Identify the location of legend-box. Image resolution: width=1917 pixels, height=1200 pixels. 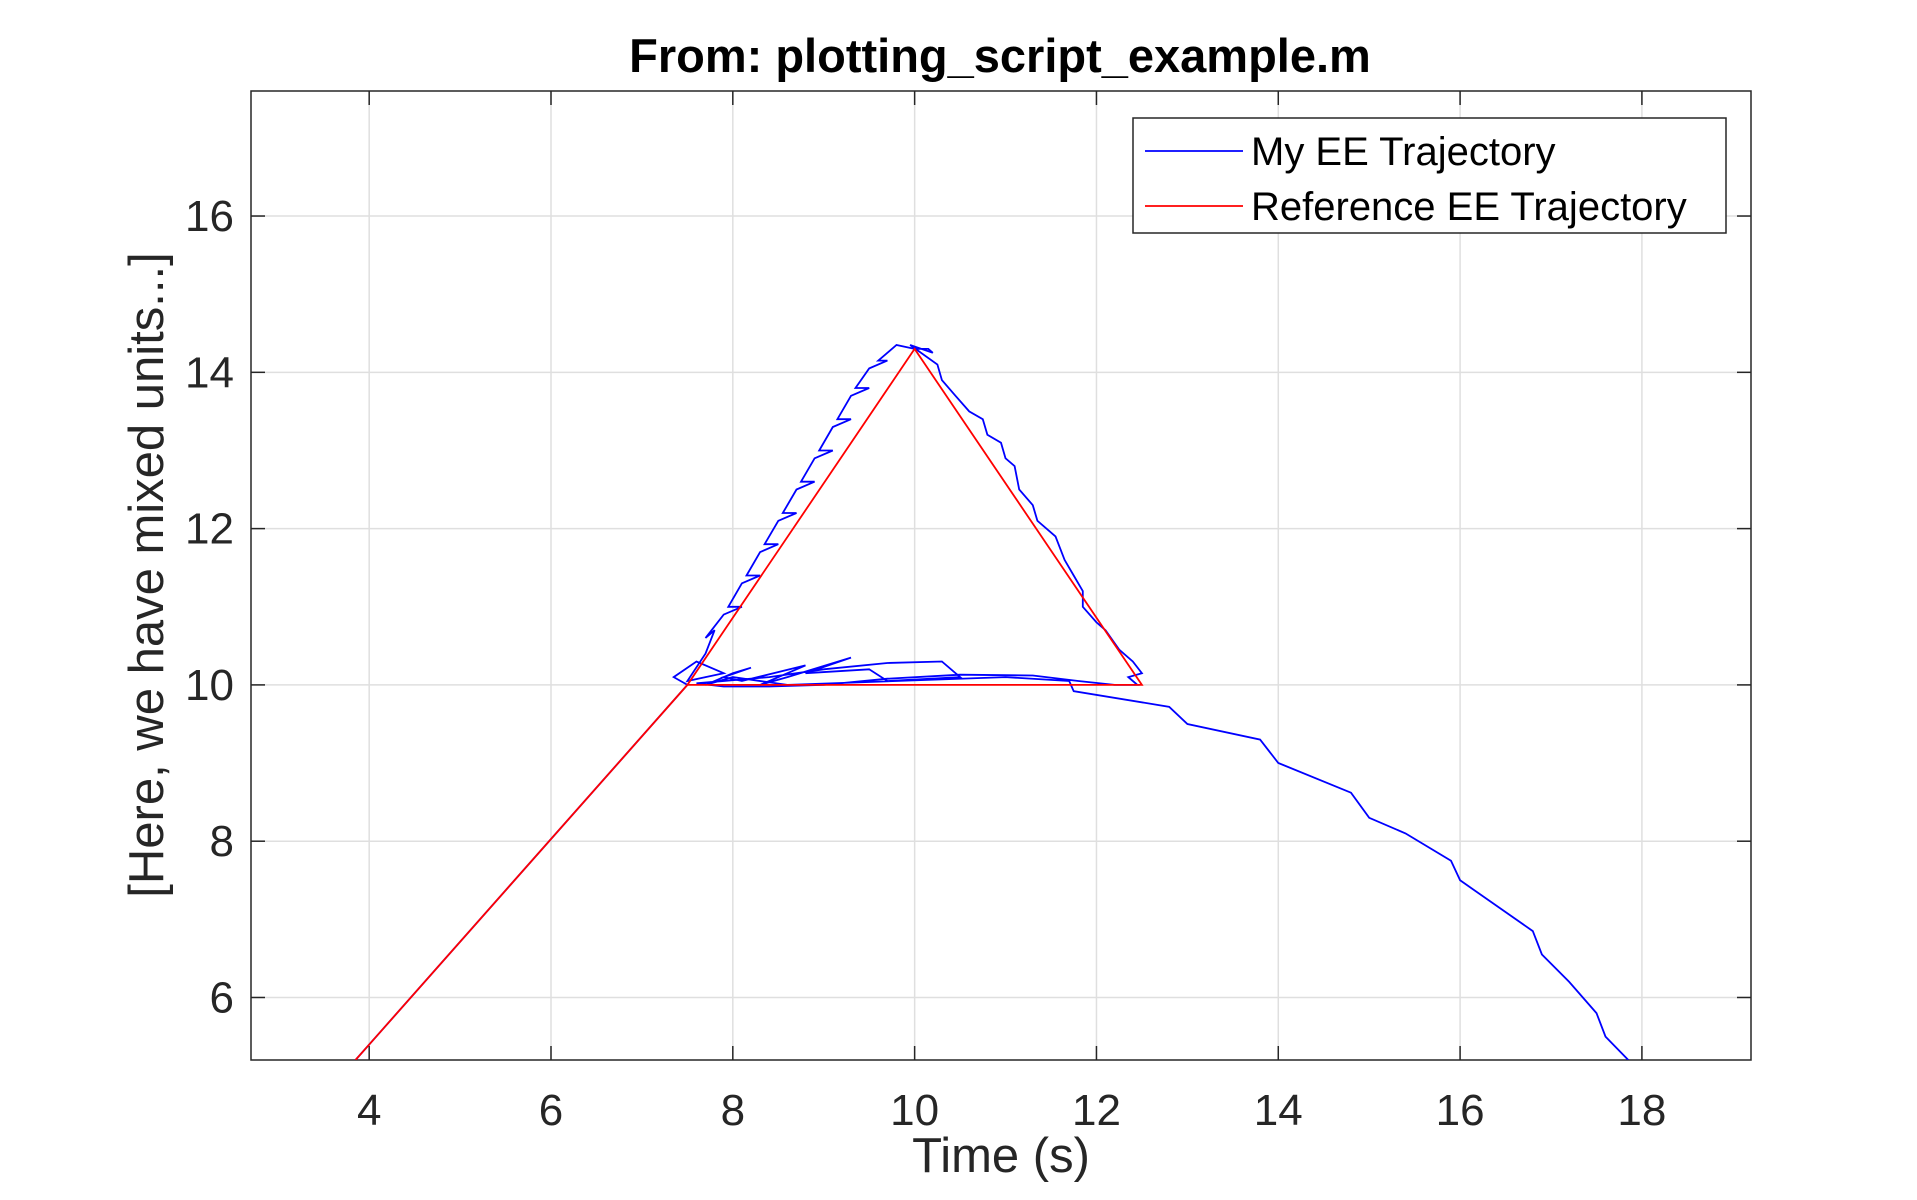
(1429, 175).